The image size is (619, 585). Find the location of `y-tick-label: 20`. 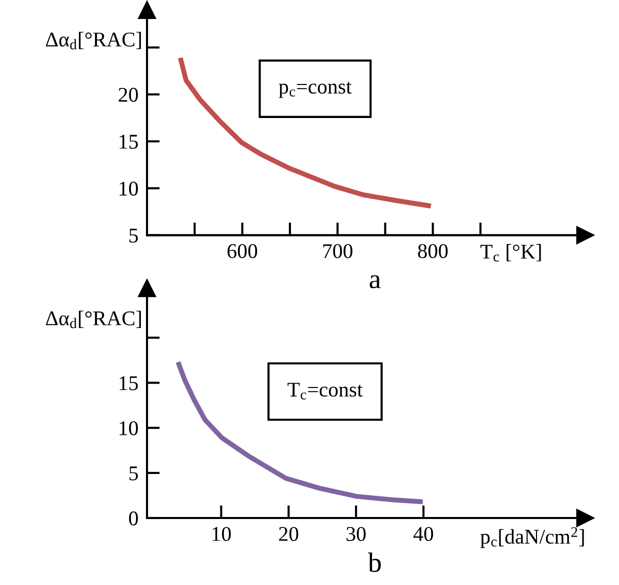

y-tick-label: 20 is located at coordinates (128, 95).